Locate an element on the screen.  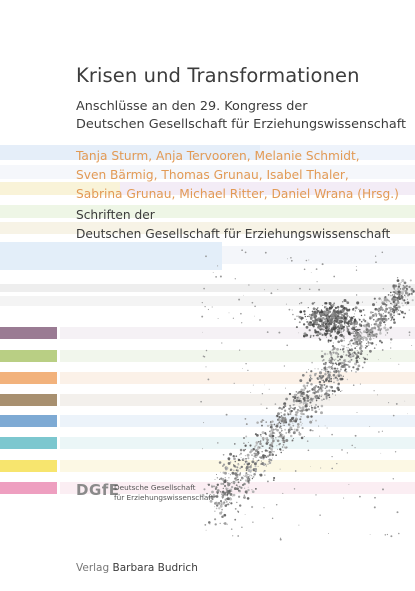
publisher-name: Barbara Budrich is located at coordinates (155, 568).